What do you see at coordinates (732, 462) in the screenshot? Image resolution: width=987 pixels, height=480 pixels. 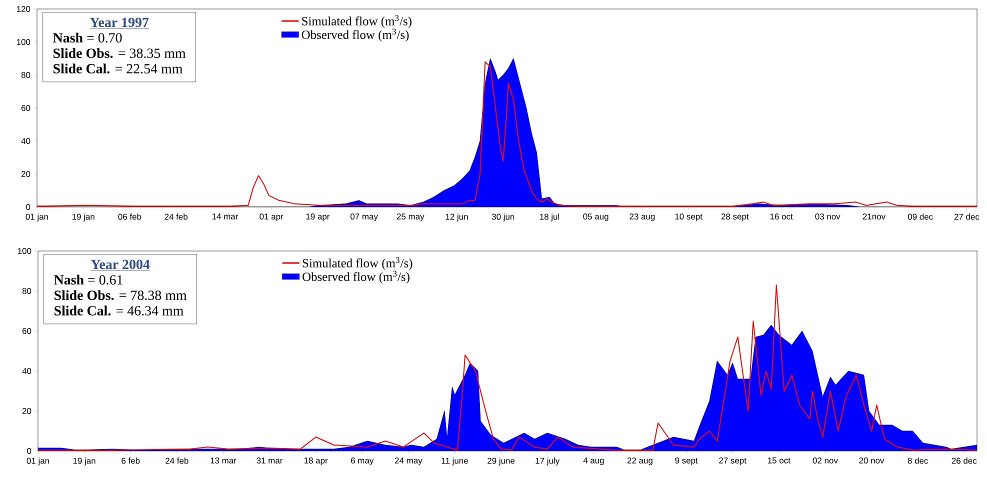 I see `x-tick-label: 27 sept` at bounding box center [732, 462].